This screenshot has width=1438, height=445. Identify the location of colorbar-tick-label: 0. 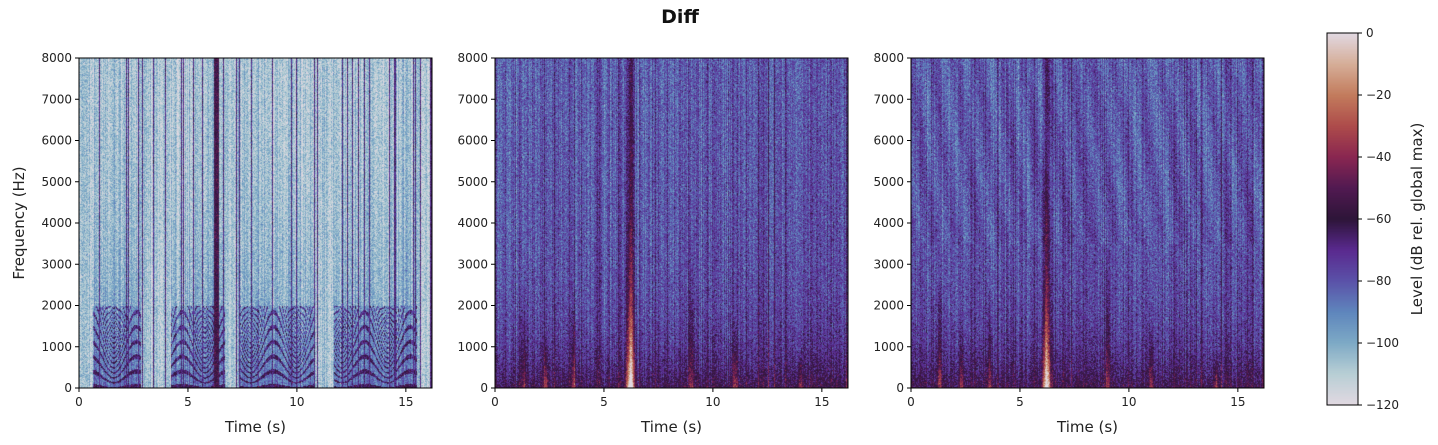
(1370, 33).